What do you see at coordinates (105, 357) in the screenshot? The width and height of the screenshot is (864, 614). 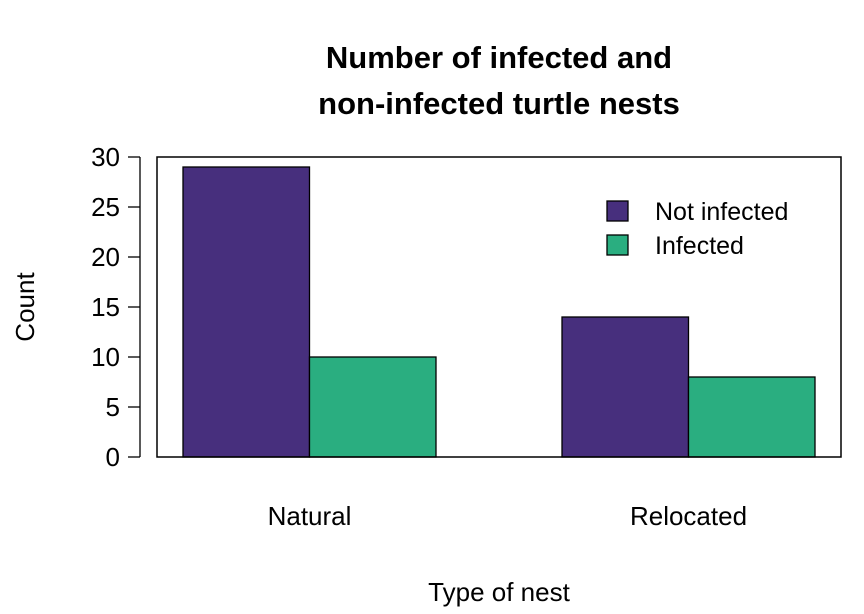 I see `y-tick-label: 10` at bounding box center [105, 357].